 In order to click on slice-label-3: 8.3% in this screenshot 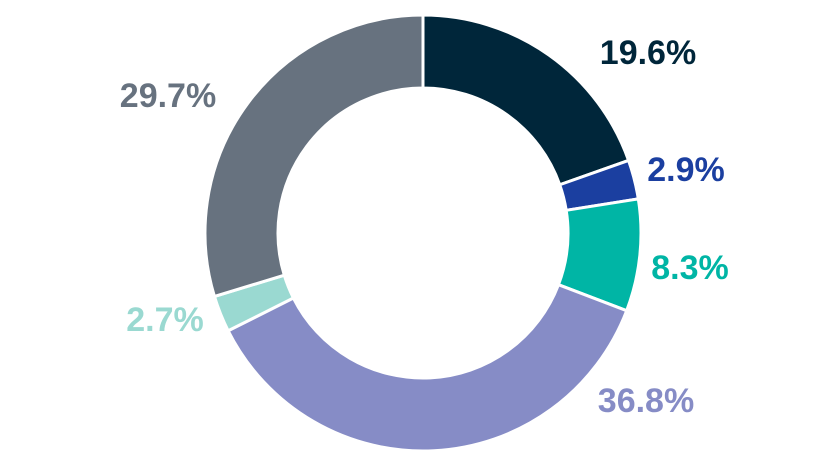, I will do `click(690, 268)`.